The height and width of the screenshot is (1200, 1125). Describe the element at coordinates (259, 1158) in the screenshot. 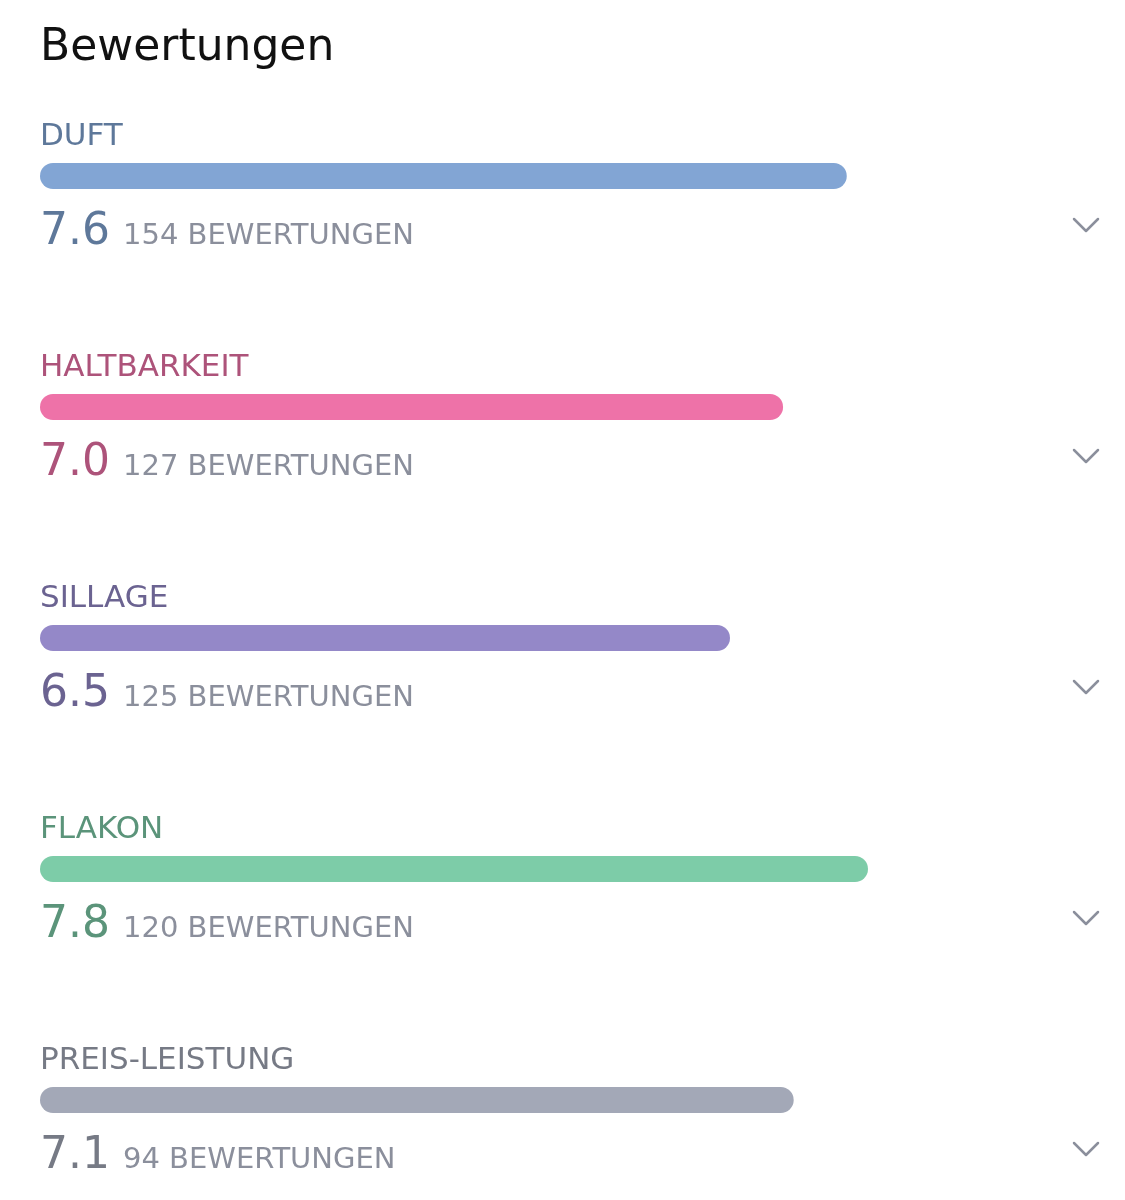

I see `annotation: 94 BEWERTUNGEN` at that location.